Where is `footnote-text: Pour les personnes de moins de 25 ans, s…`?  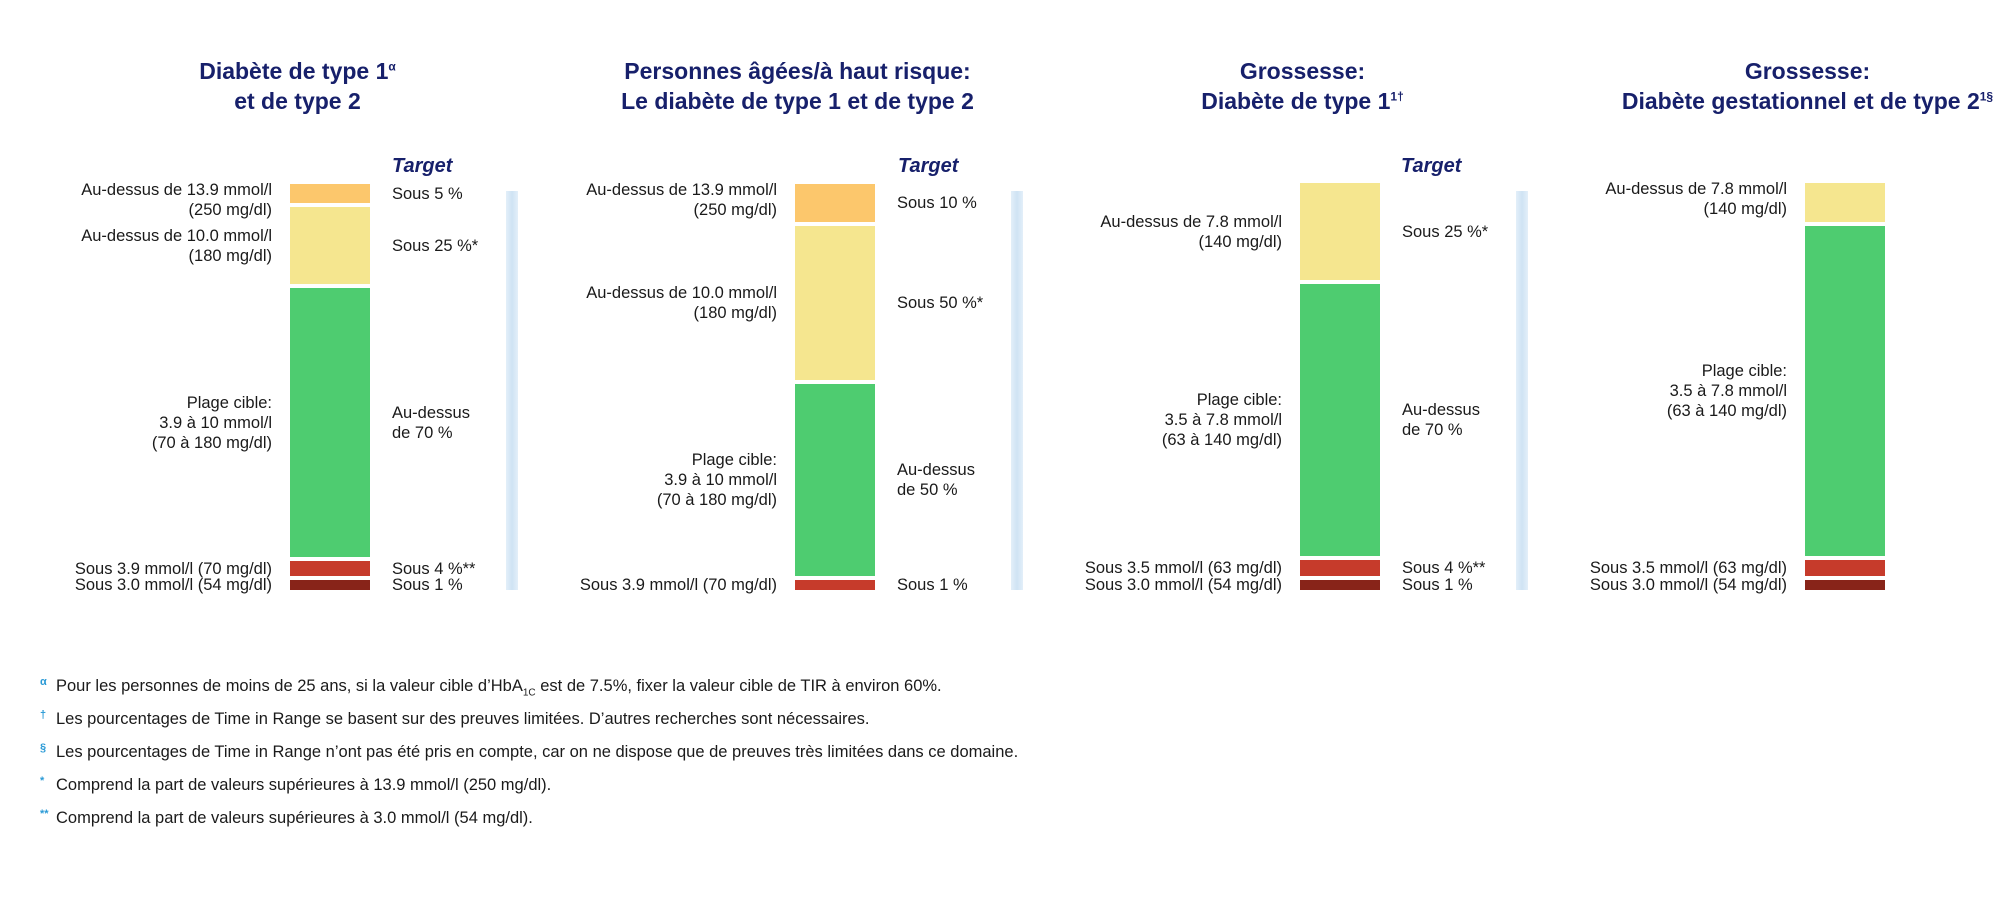 footnote-text: Pour les personnes de moins de 25 ans, s… is located at coordinates (499, 689).